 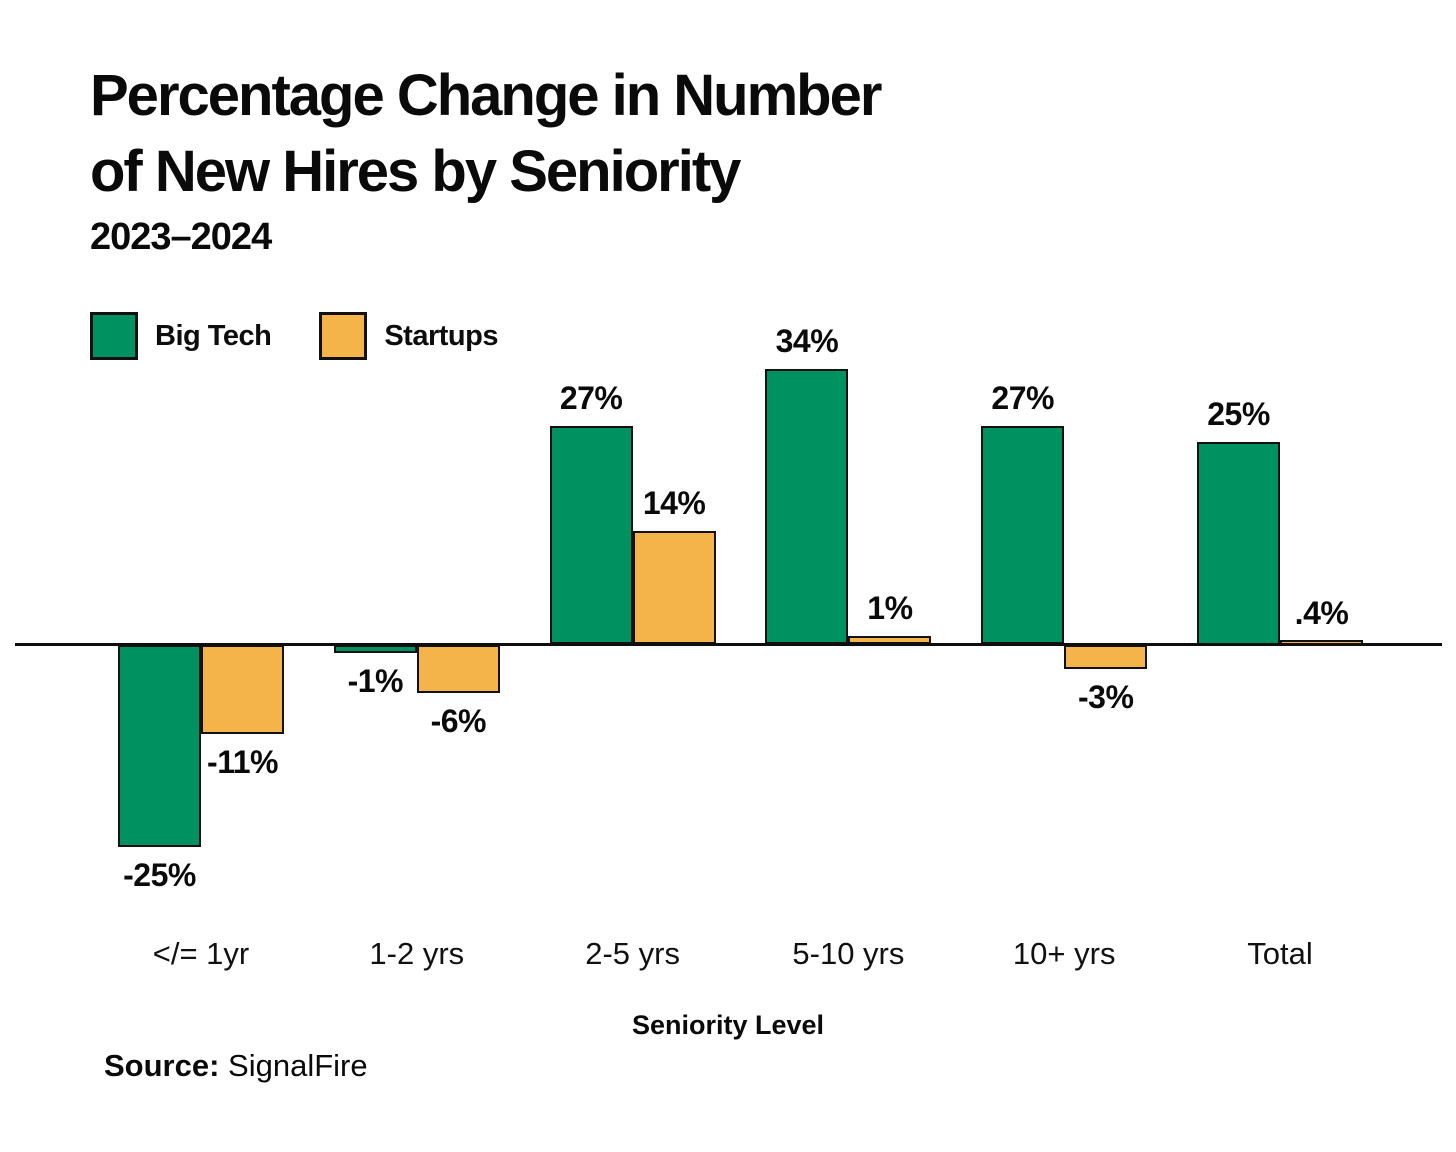 What do you see at coordinates (1238, 414) in the screenshot?
I see `value-label-big-tech-total: 25%` at bounding box center [1238, 414].